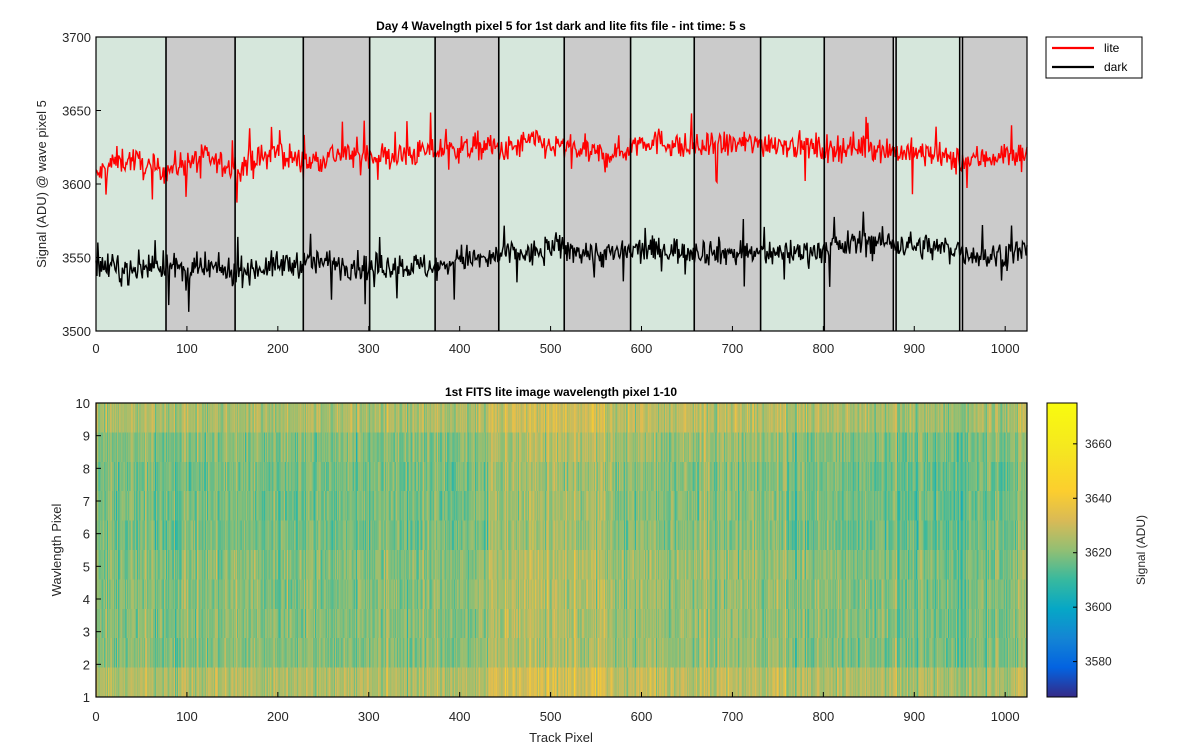 This screenshot has height=750, width=1200. What do you see at coordinates (41, 184) in the screenshot?
I see `top-y-axis-label: Signal (ADU) @ wave pixel 5` at bounding box center [41, 184].